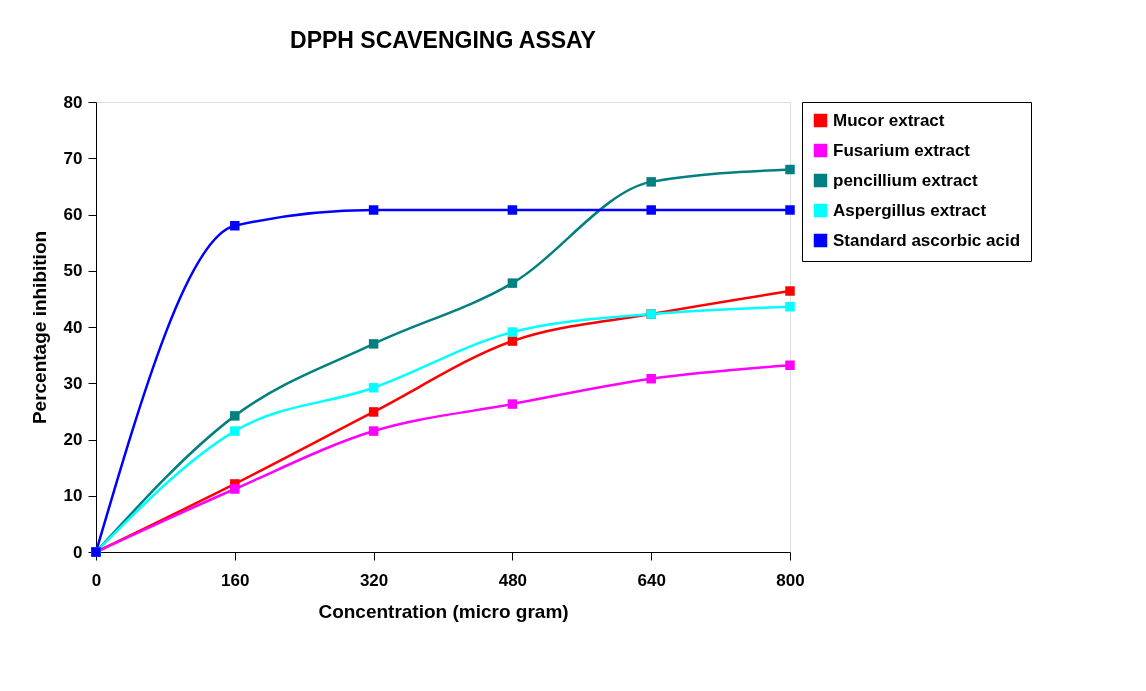 The height and width of the screenshot is (691, 1146). I want to click on x-tick-label: 0, so click(96, 580).